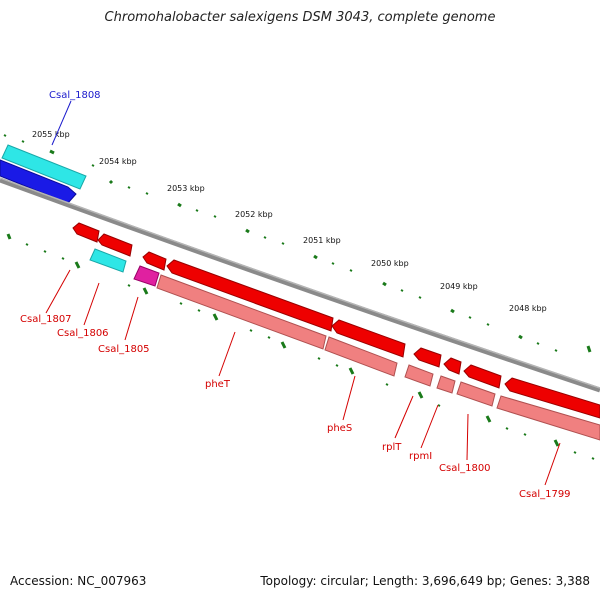  What do you see at coordinates (528, 308) in the screenshot?
I see `kbp-label: 2048 kbp` at bounding box center [528, 308].